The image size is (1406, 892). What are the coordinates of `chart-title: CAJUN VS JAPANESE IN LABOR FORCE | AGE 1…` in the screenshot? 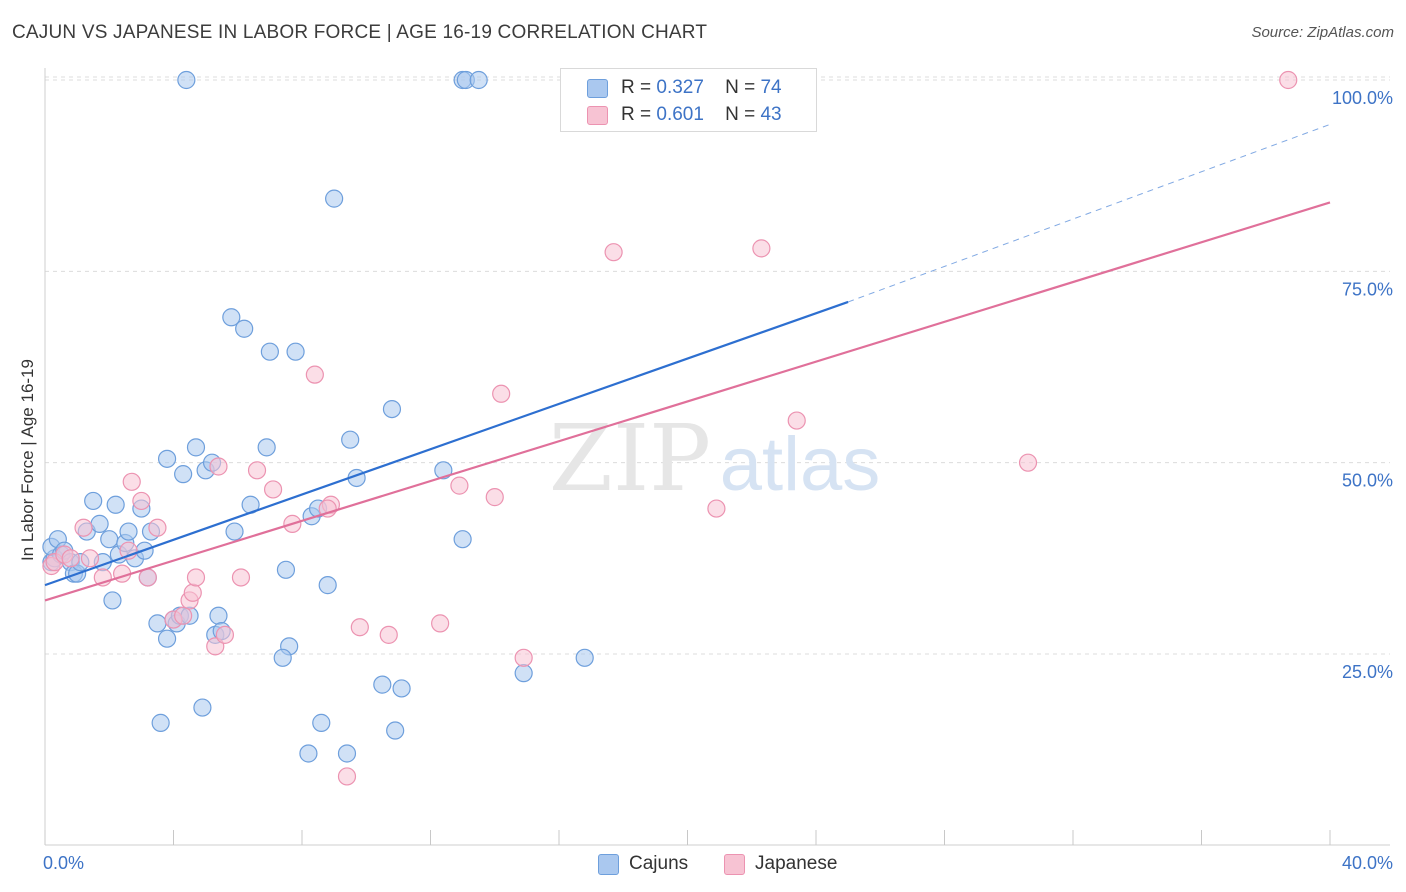 It's located at (360, 32).